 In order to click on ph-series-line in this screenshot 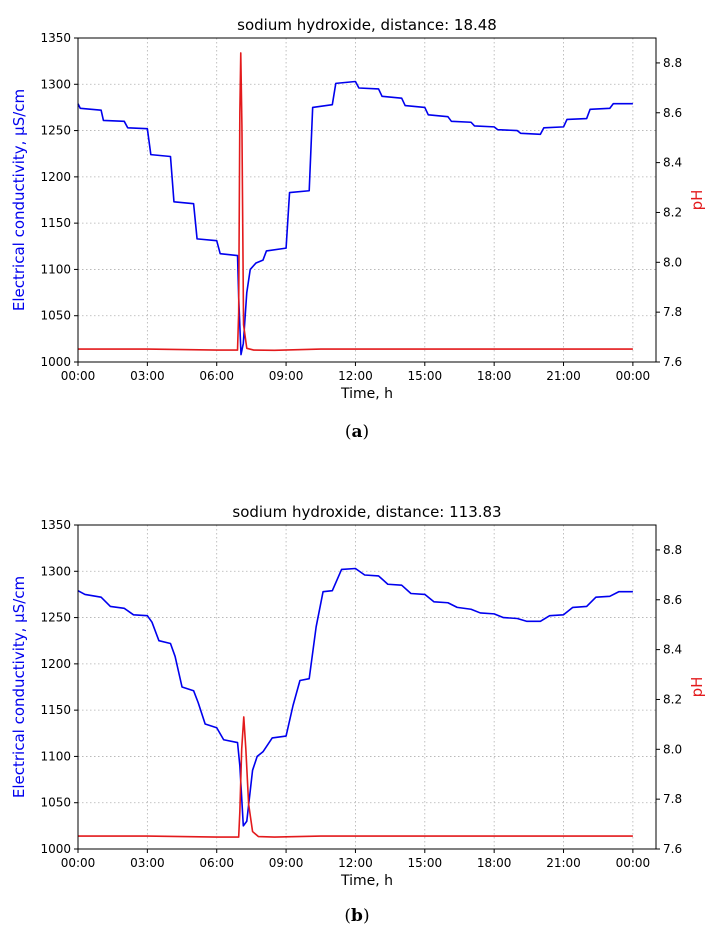, I will do `click(355, 777)`.